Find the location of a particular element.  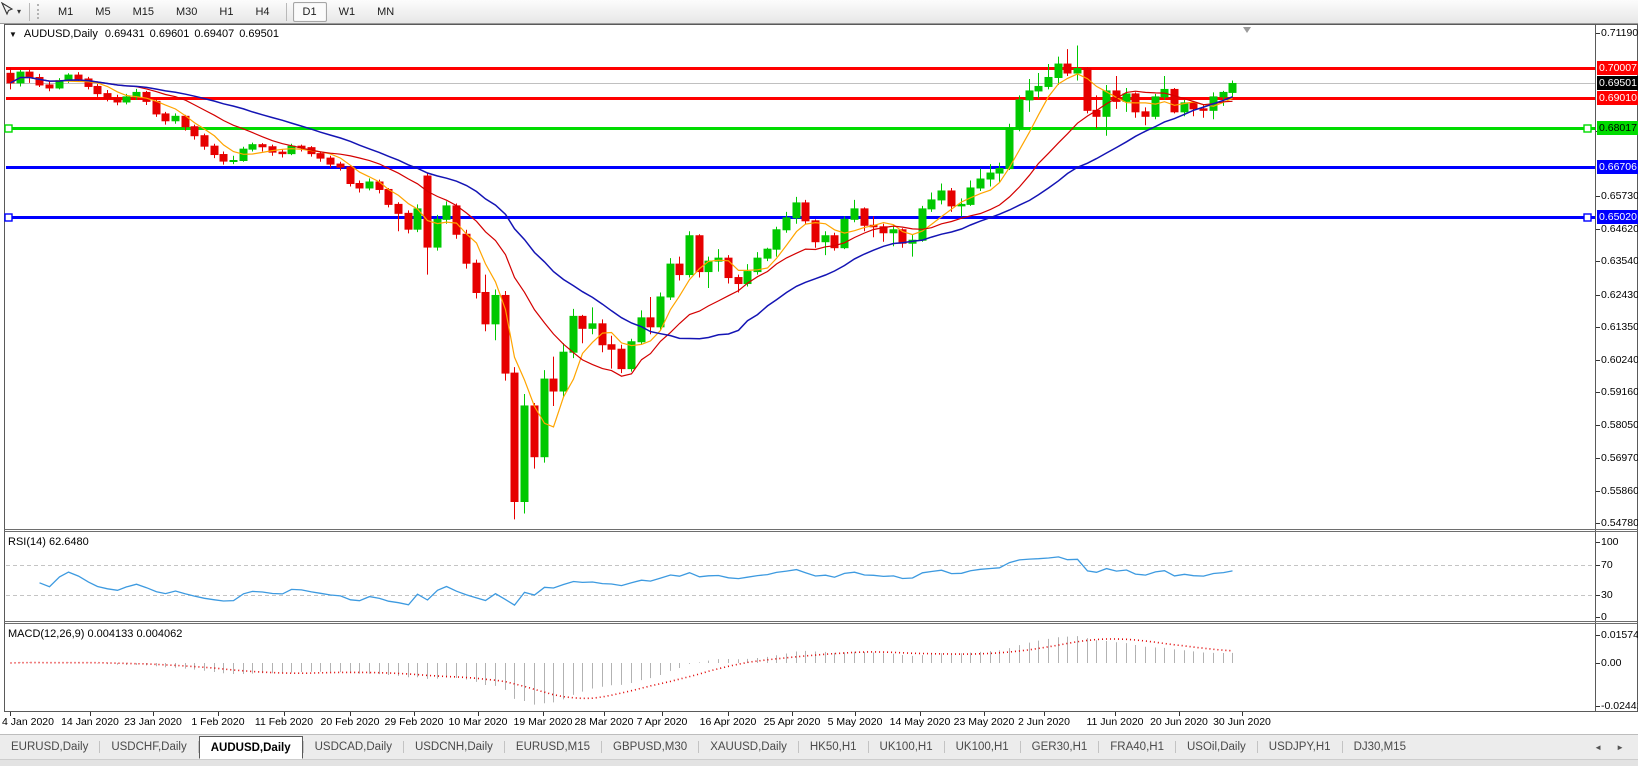

timeframe-button-w1: W1 is located at coordinates (347, 11).